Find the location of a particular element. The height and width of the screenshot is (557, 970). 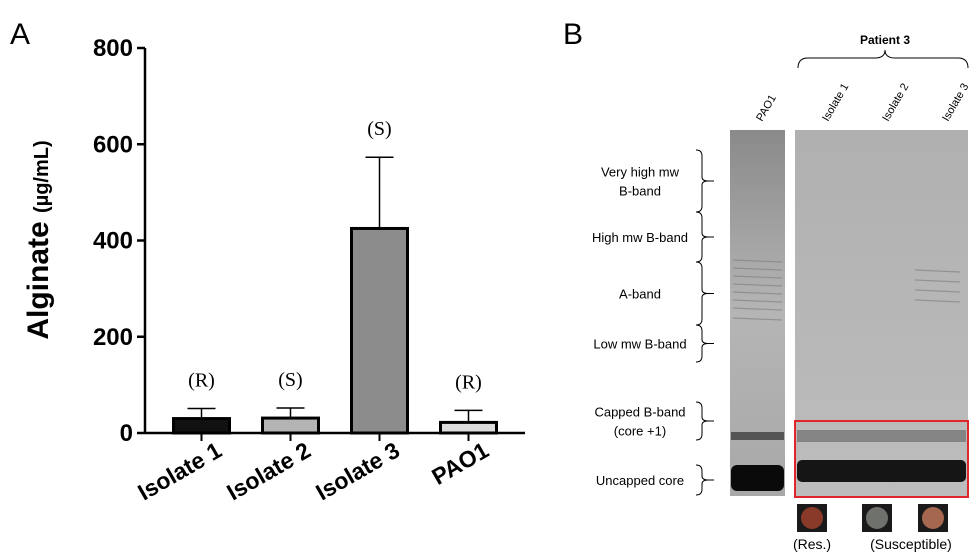

y-tick-label: 200 is located at coordinates (113, 337).